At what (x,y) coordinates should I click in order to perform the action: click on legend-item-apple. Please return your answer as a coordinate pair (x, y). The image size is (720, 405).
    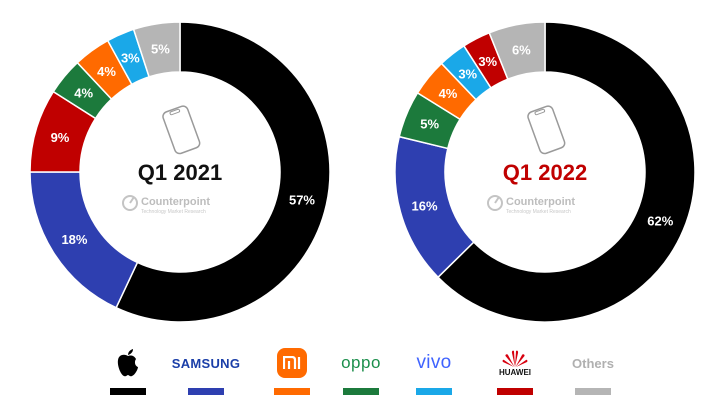
    Looking at the image, I should click on (128, 369).